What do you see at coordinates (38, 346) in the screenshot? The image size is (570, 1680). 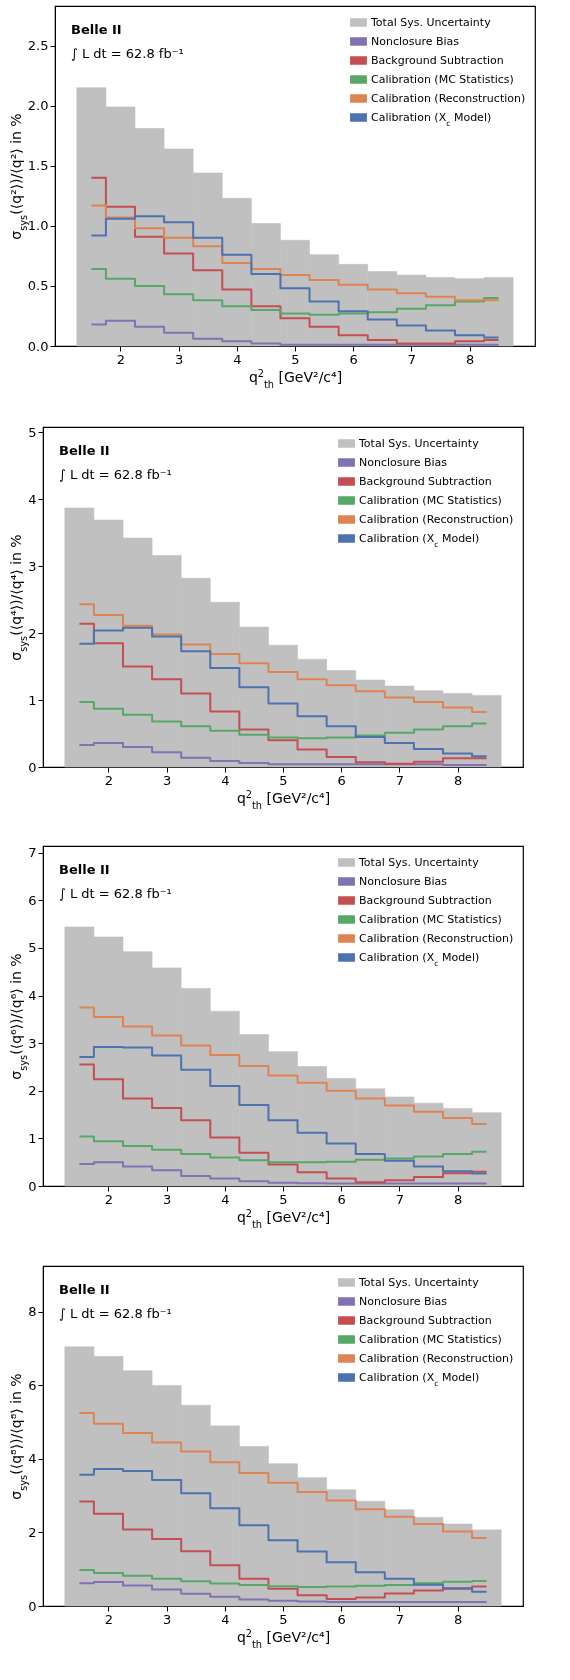 I see `y-tick-label: 0.0` at bounding box center [38, 346].